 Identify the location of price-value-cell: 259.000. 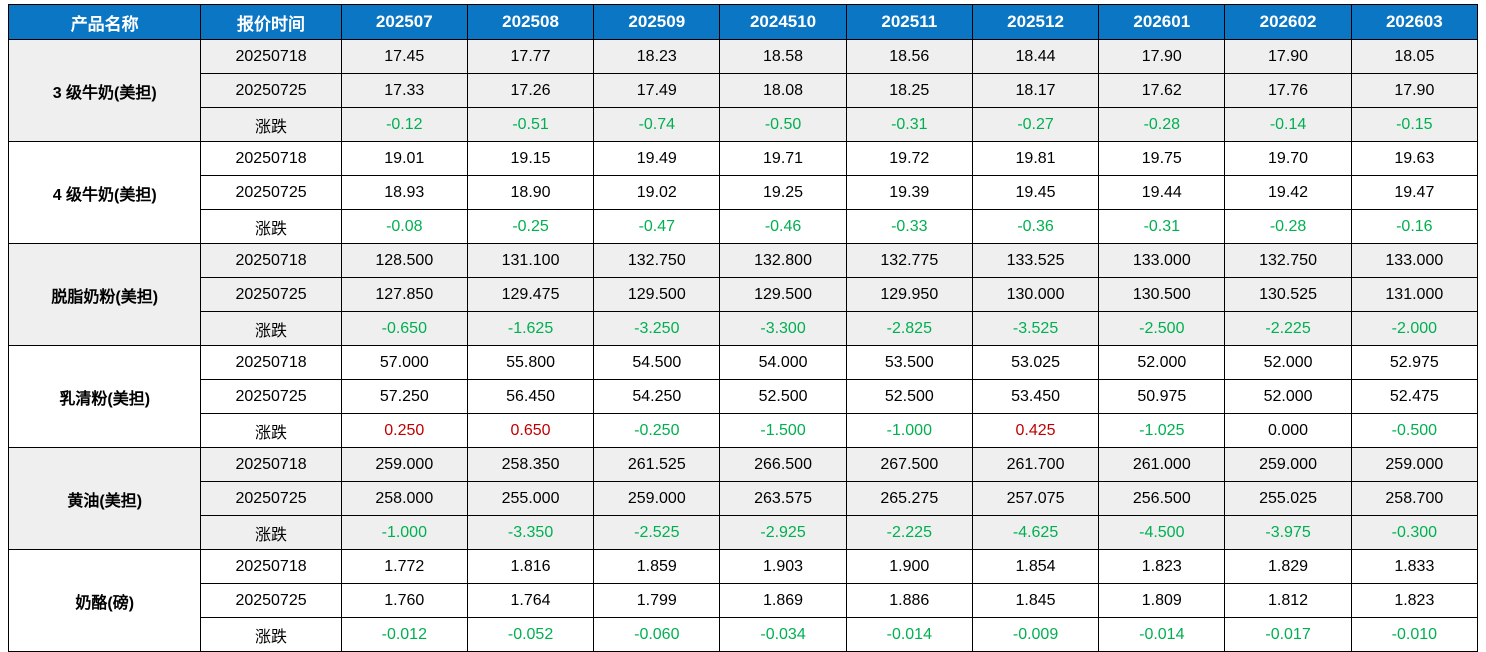
(1414, 464).